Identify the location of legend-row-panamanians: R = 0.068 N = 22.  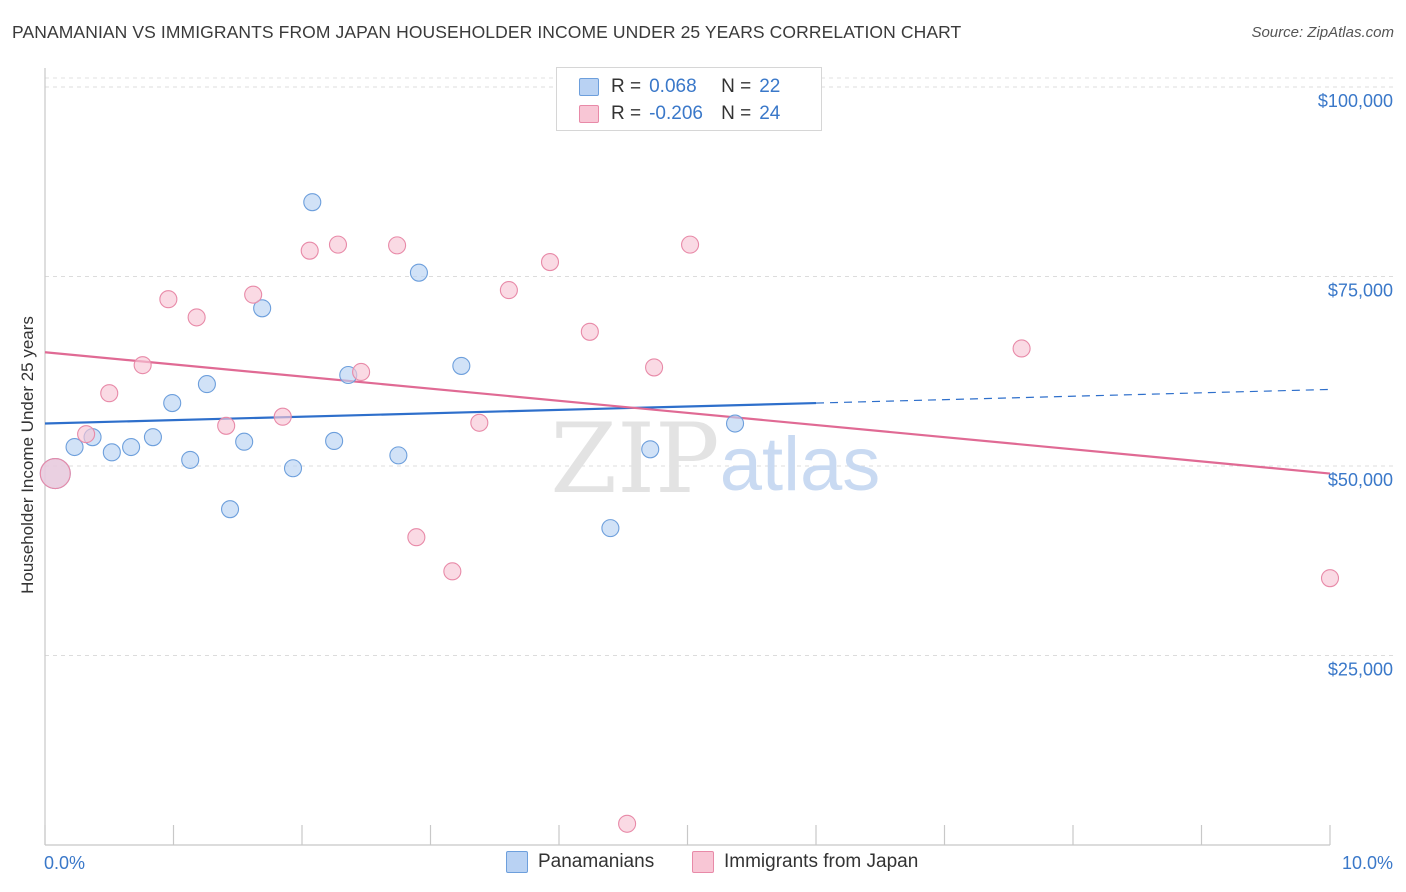
(679, 87).